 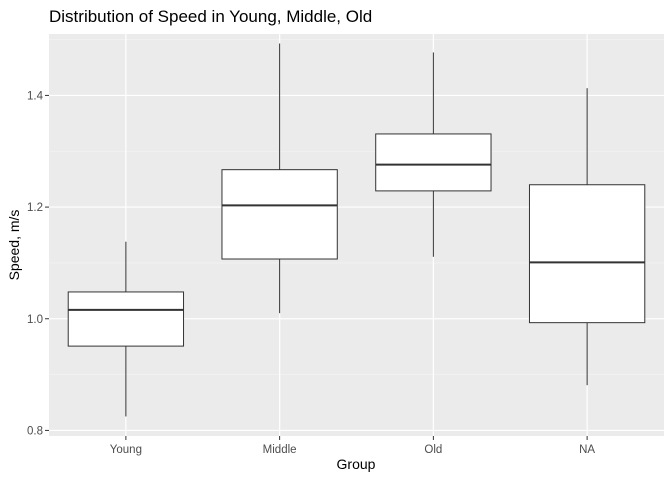 What do you see at coordinates (35, 96) in the screenshot?
I see `y-tick-label: 1.4` at bounding box center [35, 96].